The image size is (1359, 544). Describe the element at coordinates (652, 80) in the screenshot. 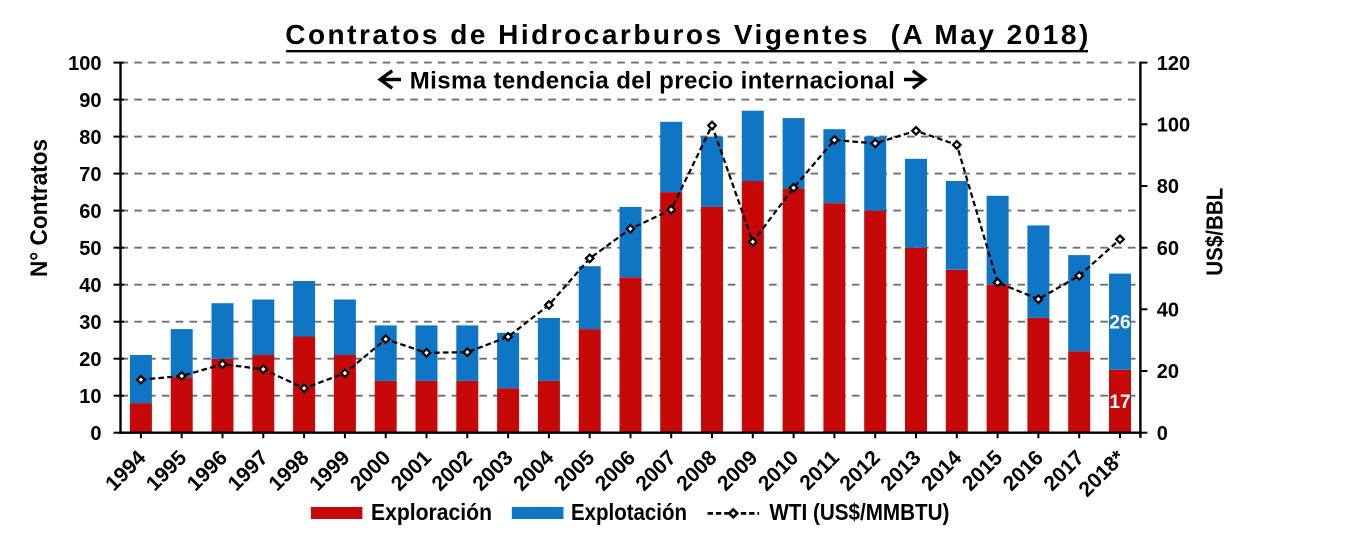

I see `svg-text:Misma tendencia del precio int: Misma tendencia del precio internacional` at that location.